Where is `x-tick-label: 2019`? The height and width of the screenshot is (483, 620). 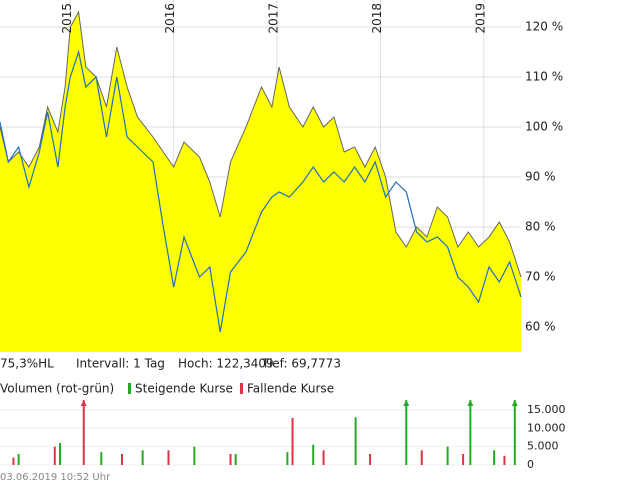 x-tick-label: 2019 is located at coordinates (480, 18).